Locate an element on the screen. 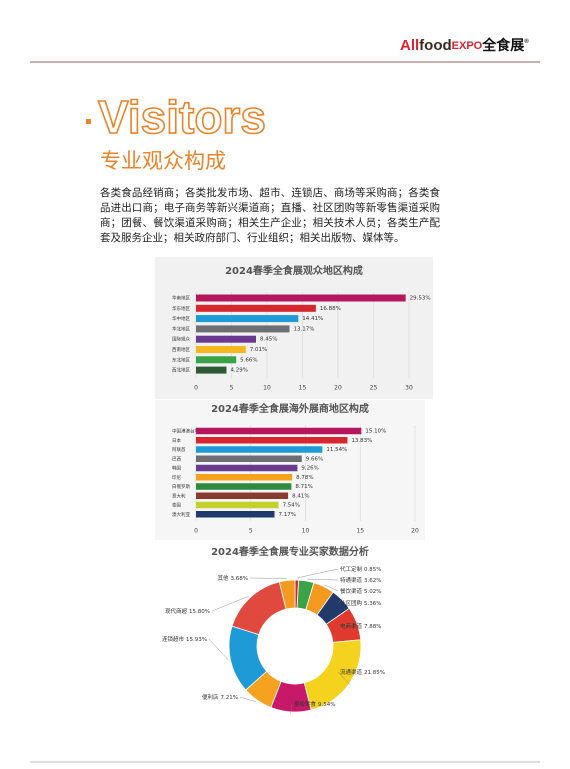 This screenshot has width=570, height=769. logo-all: All is located at coordinates (409, 45).